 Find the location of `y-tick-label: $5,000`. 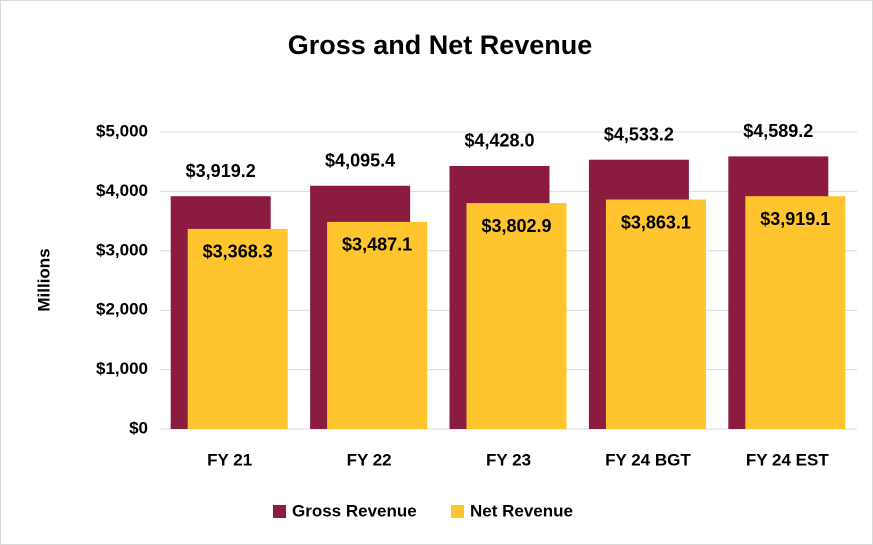

y-tick-label: $5,000 is located at coordinates (122, 130).